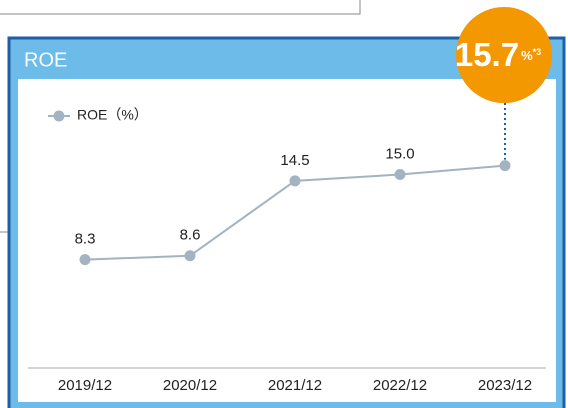 The image size is (568, 408). I want to click on highlight-bubble, so click(504, 55).